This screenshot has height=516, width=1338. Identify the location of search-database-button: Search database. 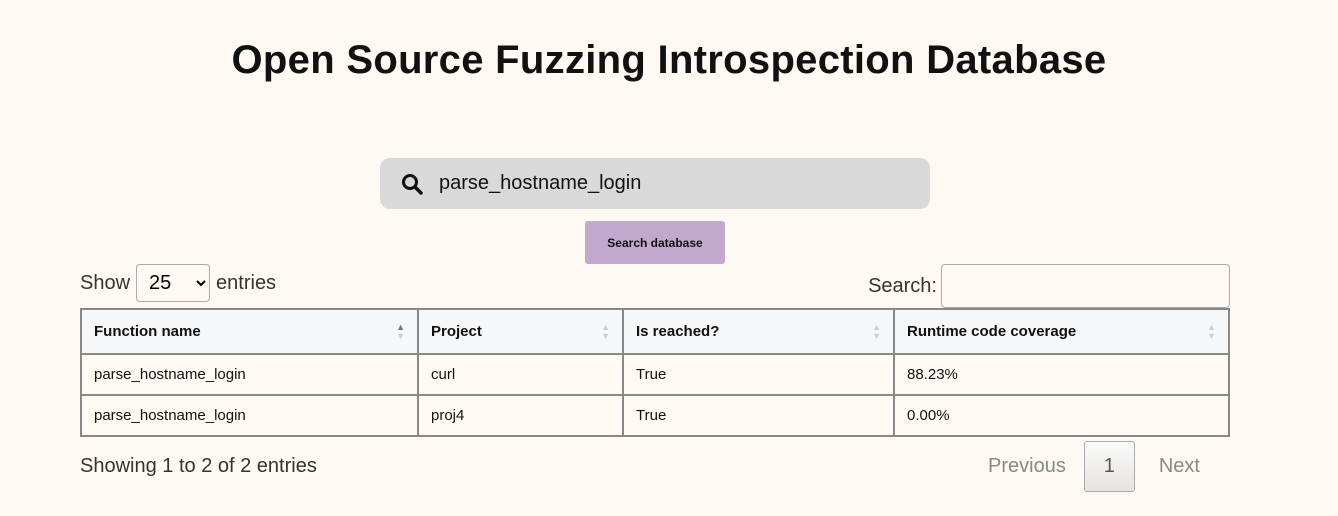
(655, 242).